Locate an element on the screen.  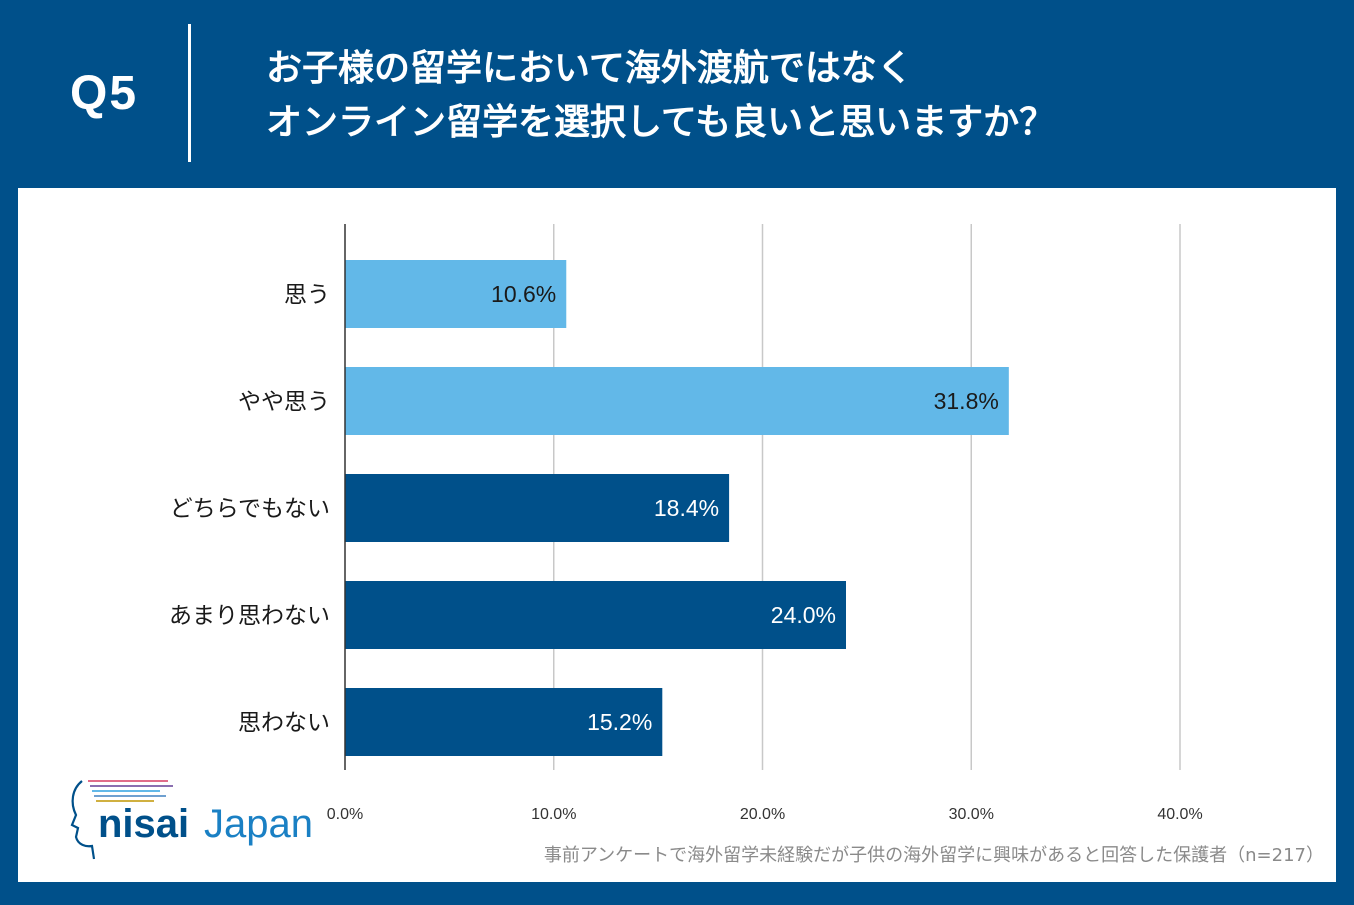
category-label: どちらでもない is located at coordinates (250, 509).